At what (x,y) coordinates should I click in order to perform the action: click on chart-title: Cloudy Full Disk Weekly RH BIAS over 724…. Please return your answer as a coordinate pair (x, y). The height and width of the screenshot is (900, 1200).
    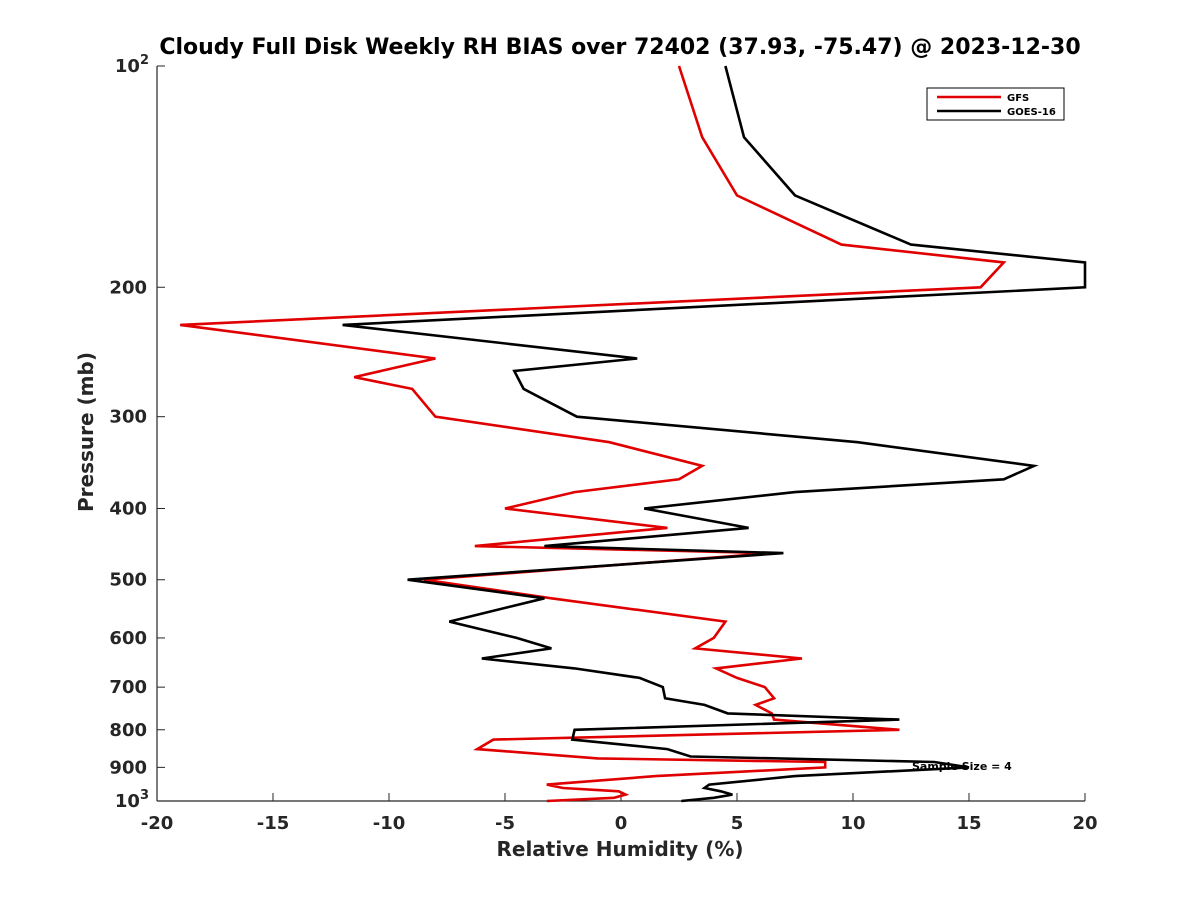
    Looking at the image, I should click on (619, 47).